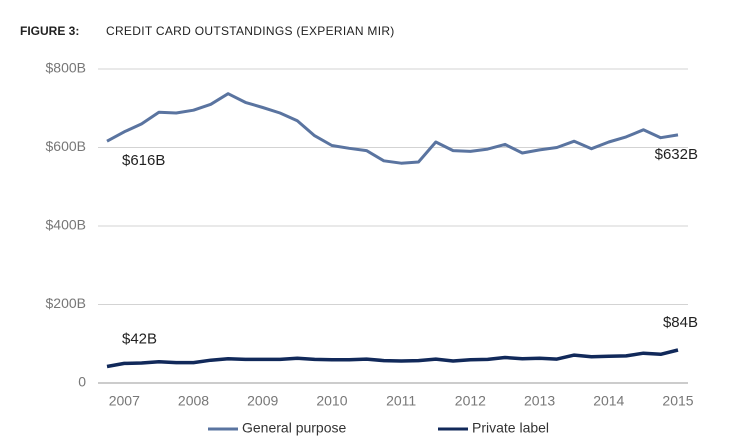  Describe the element at coordinates (66, 225) in the screenshot. I see `y-tick-label: $400B` at that location.